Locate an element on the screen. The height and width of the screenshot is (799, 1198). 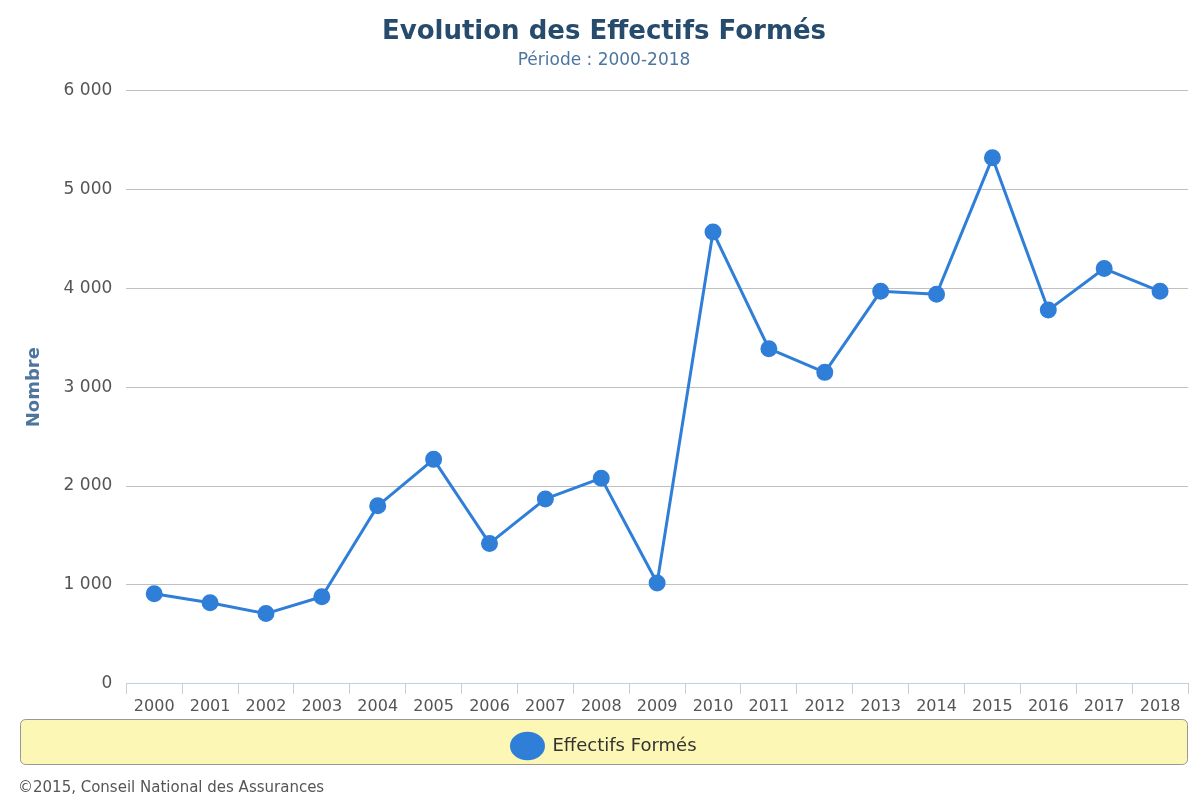
y-tick-label: 3 000 is located at coordinates (88, 385).